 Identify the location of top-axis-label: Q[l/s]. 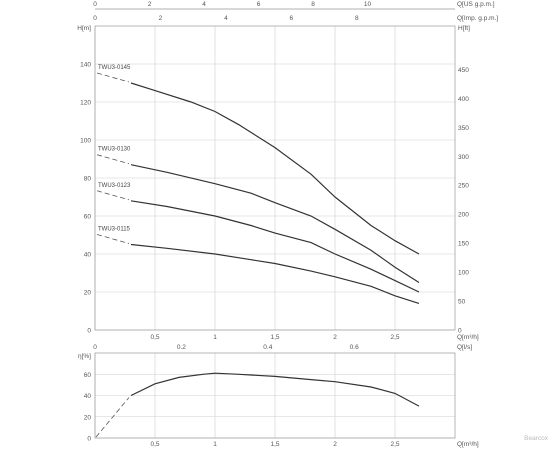
(464, 347).